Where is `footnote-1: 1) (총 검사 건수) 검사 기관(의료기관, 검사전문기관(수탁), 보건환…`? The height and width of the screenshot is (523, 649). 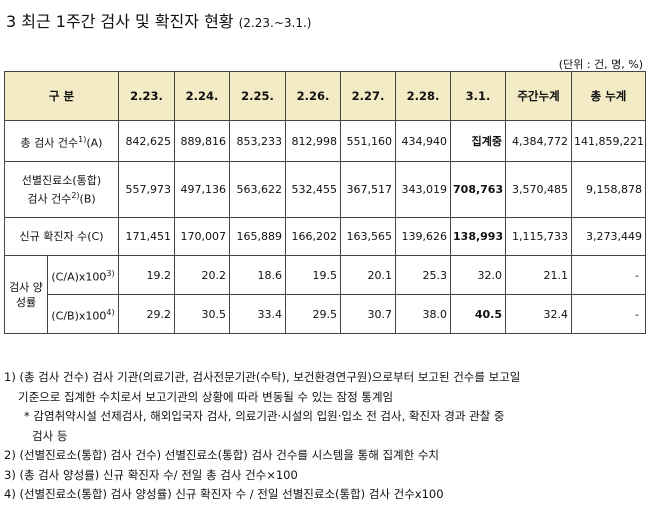
footnote-1: 1) (총 검사 건수) 검사 기관(의료기관, 검사전문기관(수탁), 보건환… is located at coordinates (262, 377).